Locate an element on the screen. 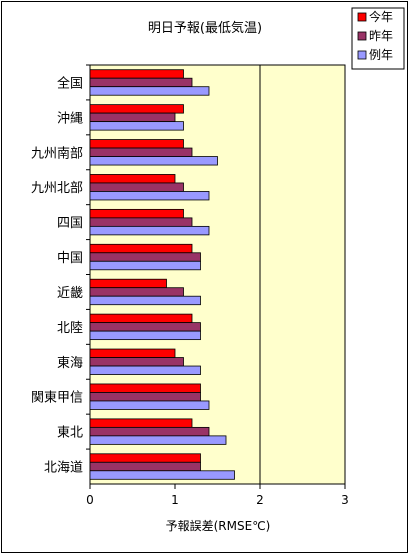 The image size is (411, 556). bar-例年-東海 is located at coordinates (145, 370).